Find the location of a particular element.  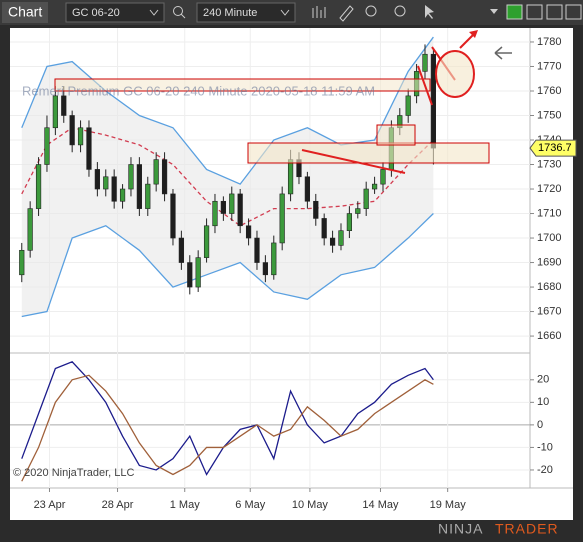

logo-ninja: NINJA is located at coordinates (460, 529).